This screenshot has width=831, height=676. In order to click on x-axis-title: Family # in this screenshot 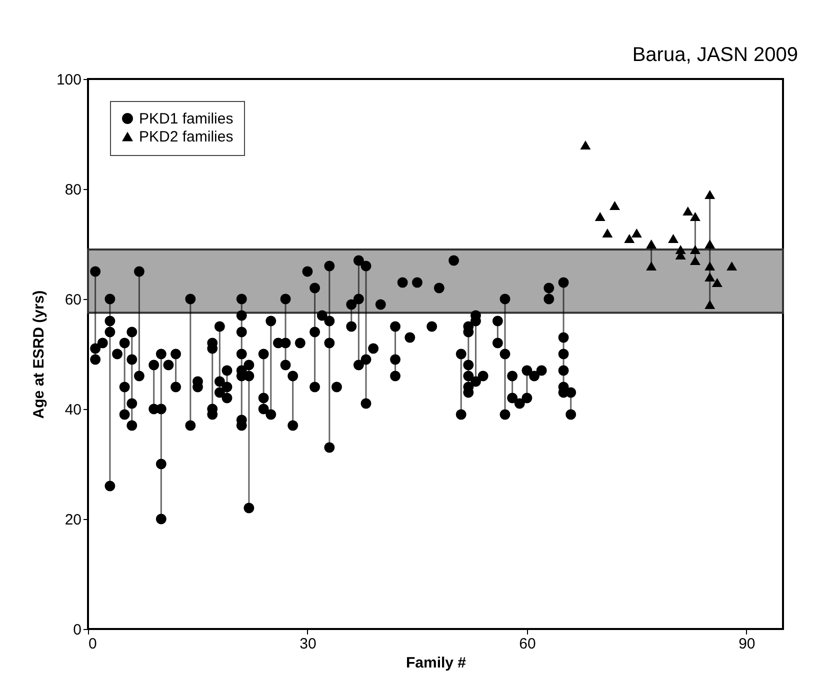, I will do `click(436, 663)`.